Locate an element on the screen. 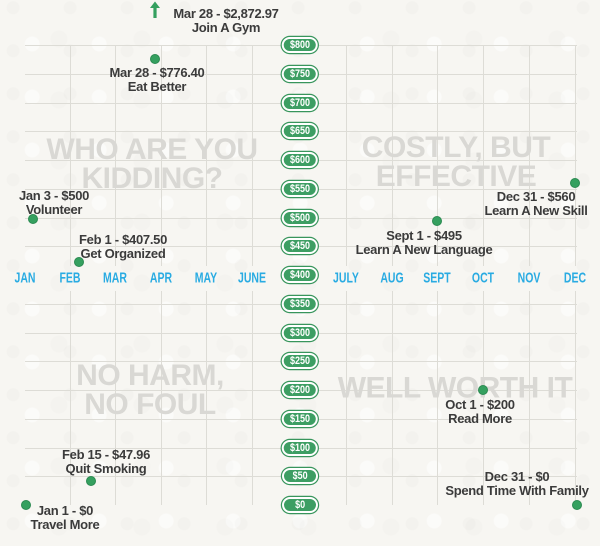 The image size is (600, 546). month-label-text: DEC is located at coordinates (575, 278).